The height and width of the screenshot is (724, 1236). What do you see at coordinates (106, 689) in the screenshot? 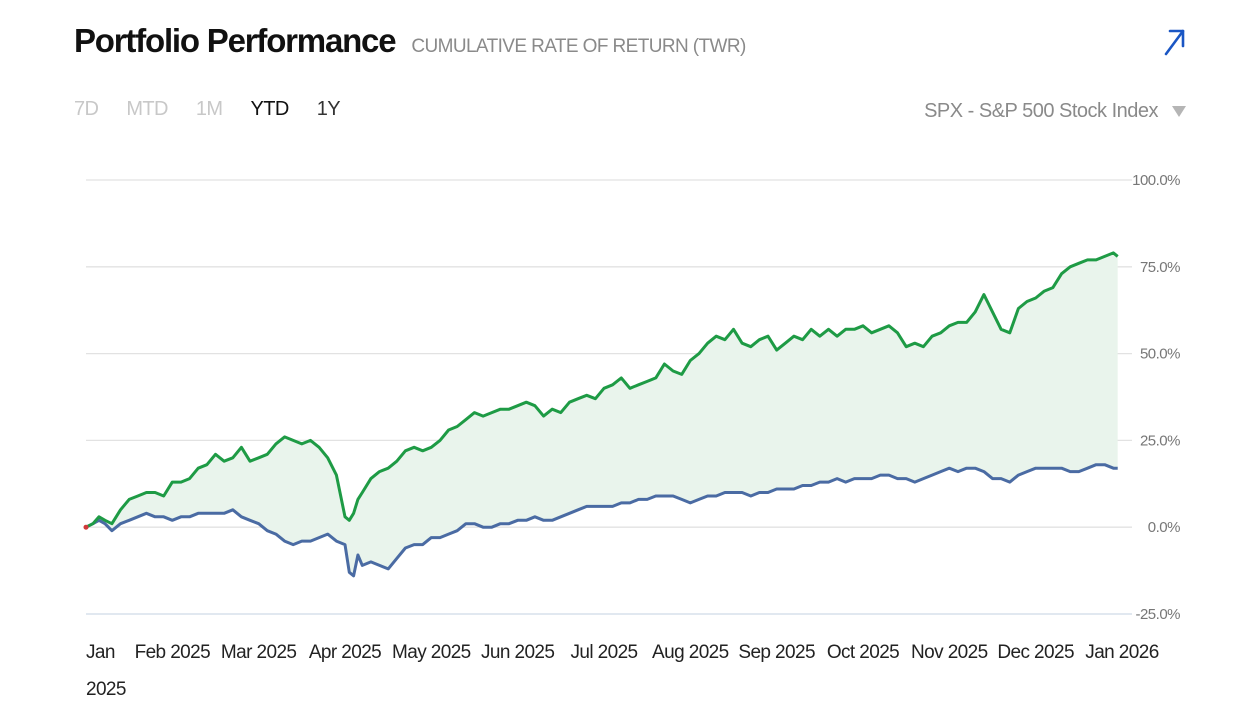
I see `x-tick-label: 2025` at bounding box center [106, 689].